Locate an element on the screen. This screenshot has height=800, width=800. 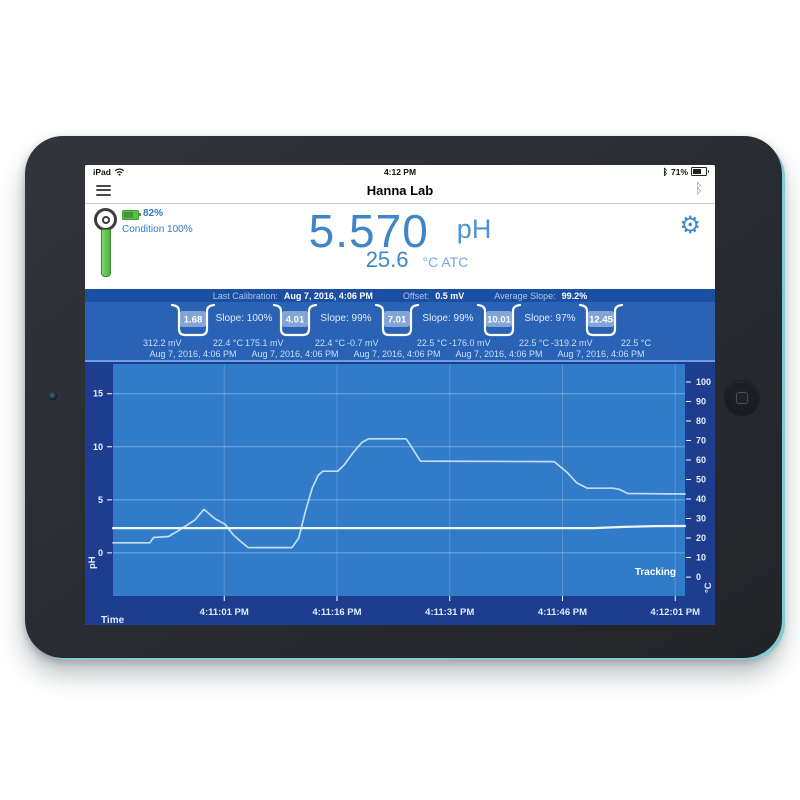
temp-unit-label: °C ATC is located at coordinates (445, 262).